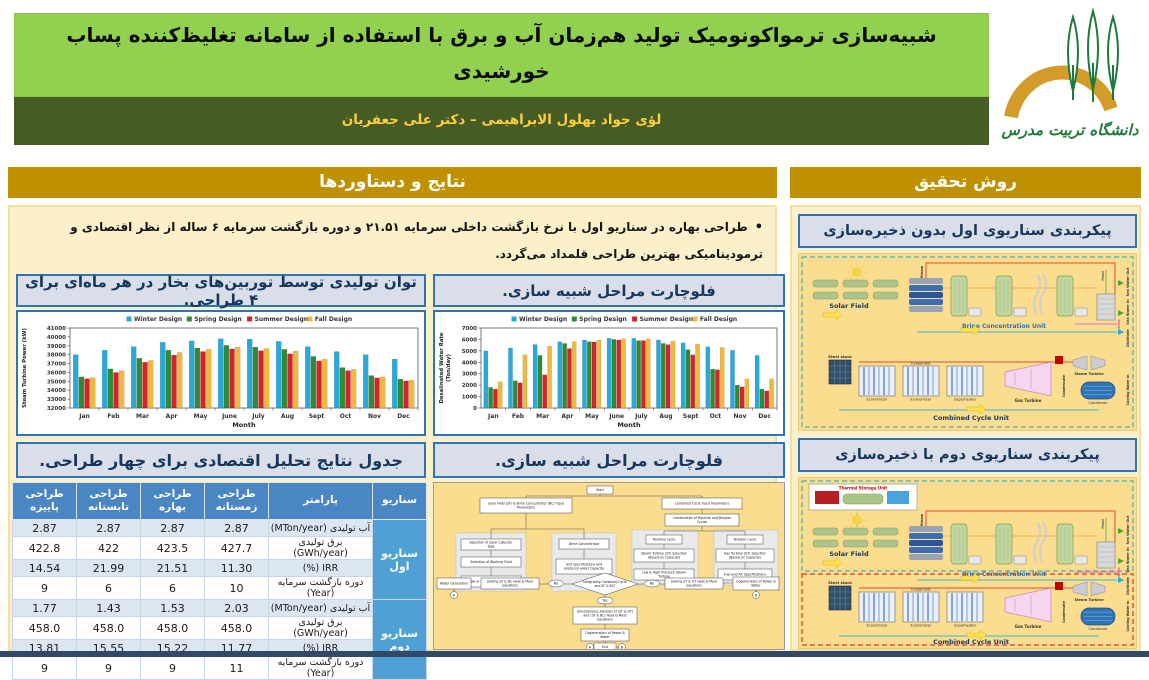 The width and height of the screenshot is (1149, 680). What do you see at coordinates (172, 608) in the screenshot?
I see `value-cell: 1.53` at bounding box center [172, 608].